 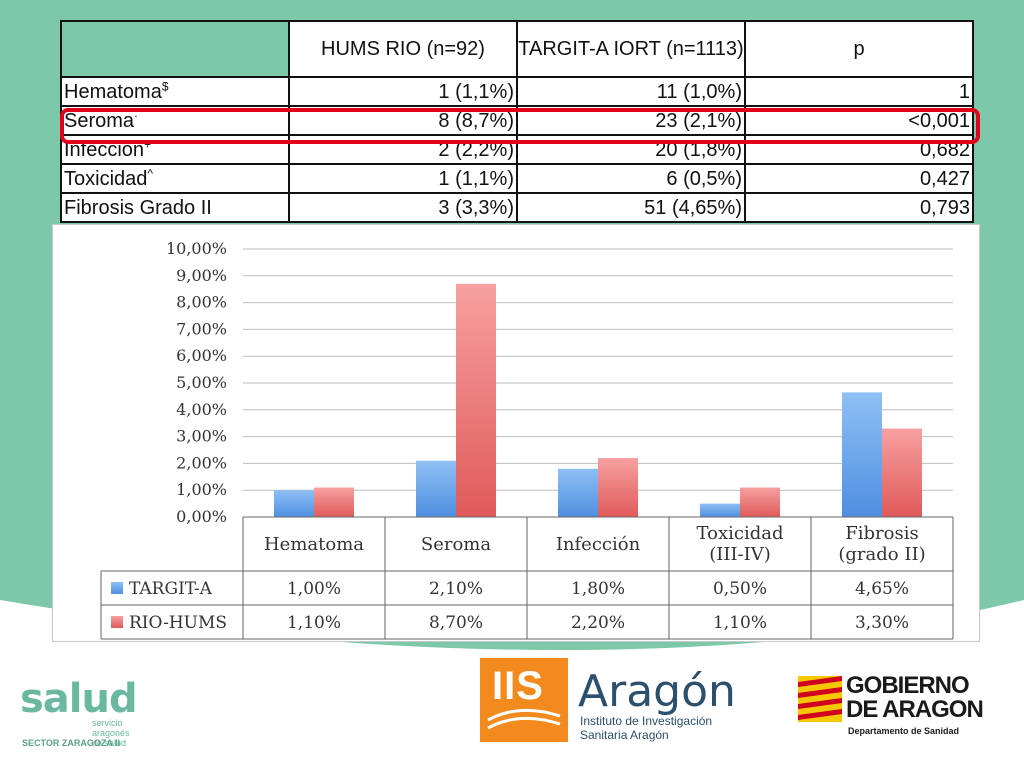 What do you see at coordinates (456, 544) in the screenshot?
I see `category-label: Seroma` at bounding box center [456, 544].